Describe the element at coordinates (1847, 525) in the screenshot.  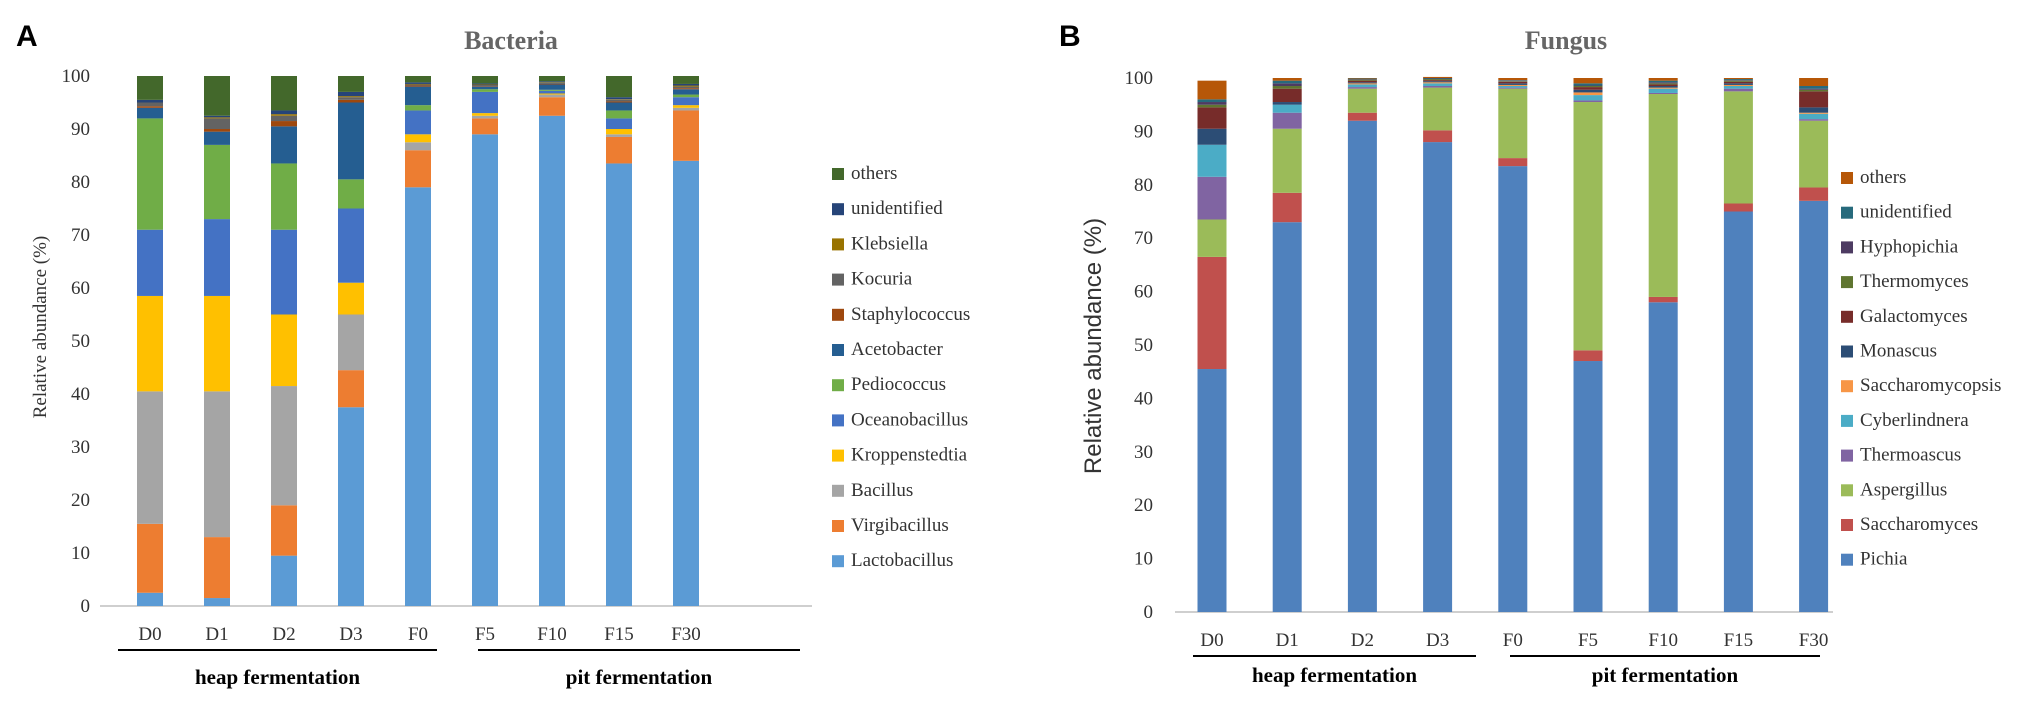
I see `legend-swatch-saccharomyces` at that location.